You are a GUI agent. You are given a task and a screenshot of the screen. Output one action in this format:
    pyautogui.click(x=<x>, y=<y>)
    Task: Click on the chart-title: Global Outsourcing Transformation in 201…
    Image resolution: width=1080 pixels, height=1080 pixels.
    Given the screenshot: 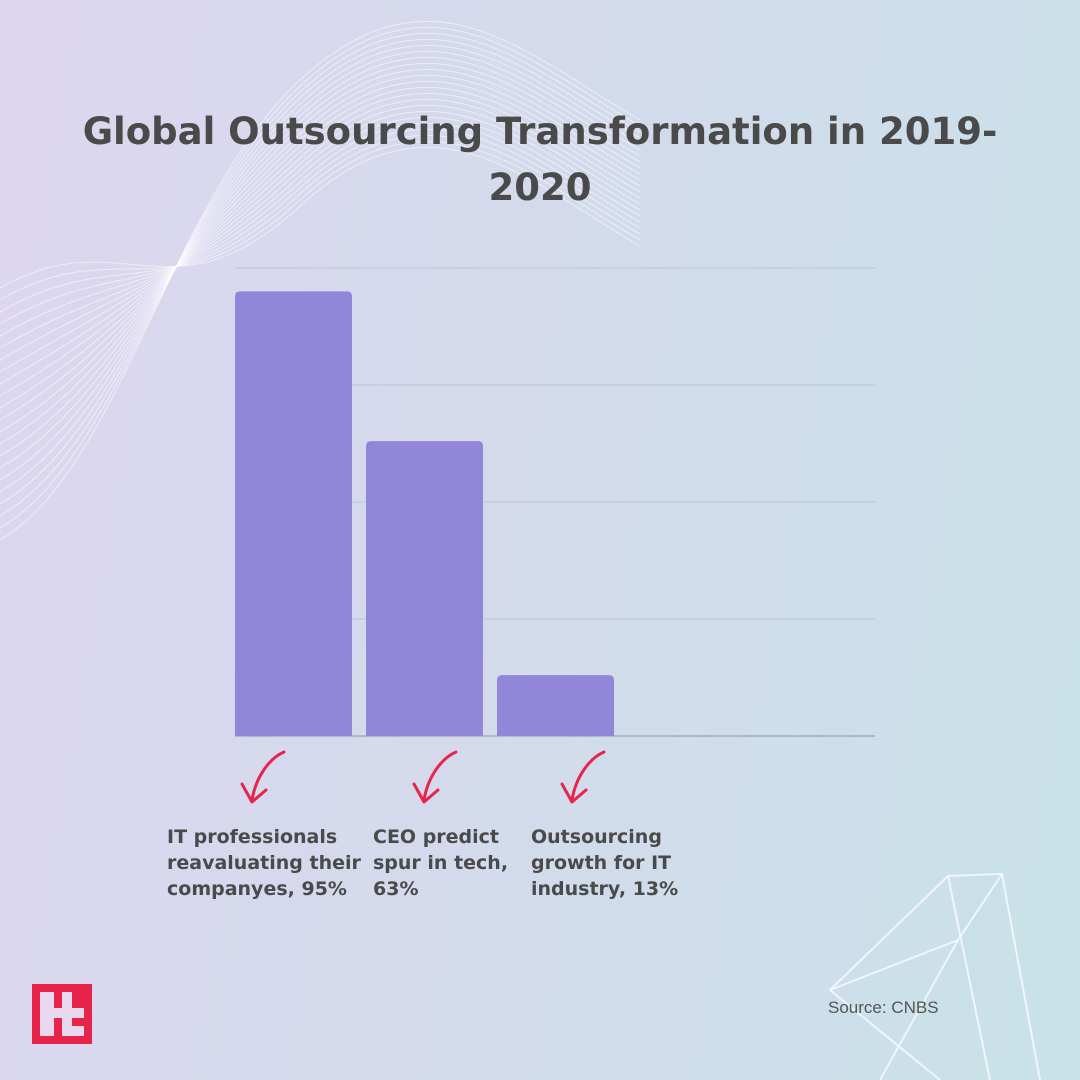 What is the action you would take?
    pyautogui.click(x=540, y=159)
    